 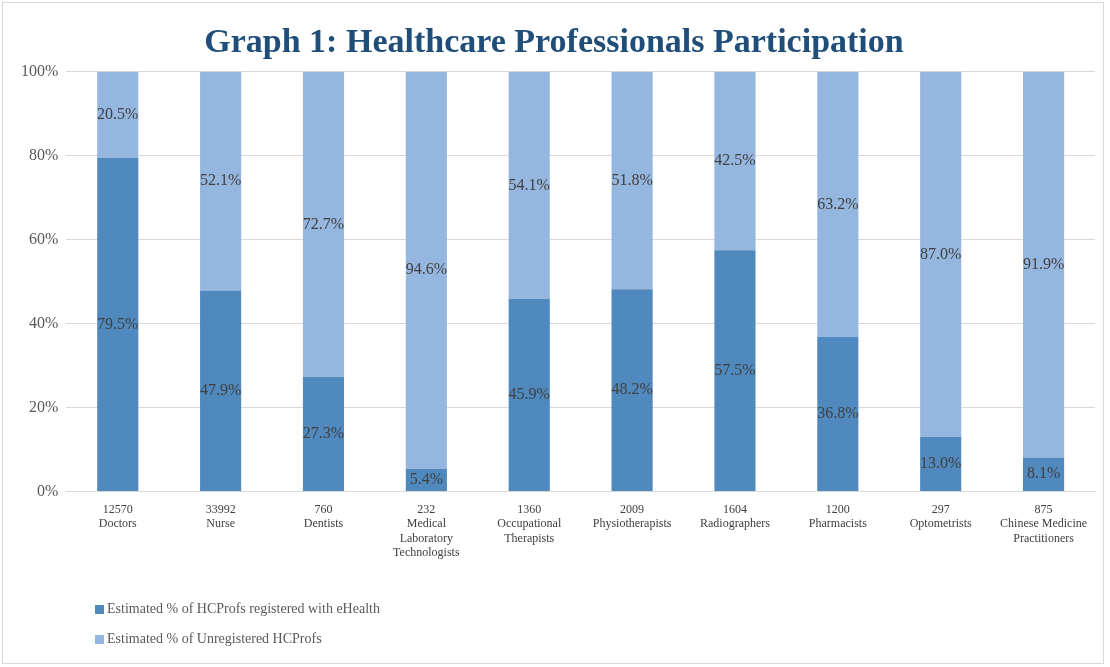 I want to click on chart-title: Graph 1: Healthcare Professionals Participation, so click(x=554, y=41).